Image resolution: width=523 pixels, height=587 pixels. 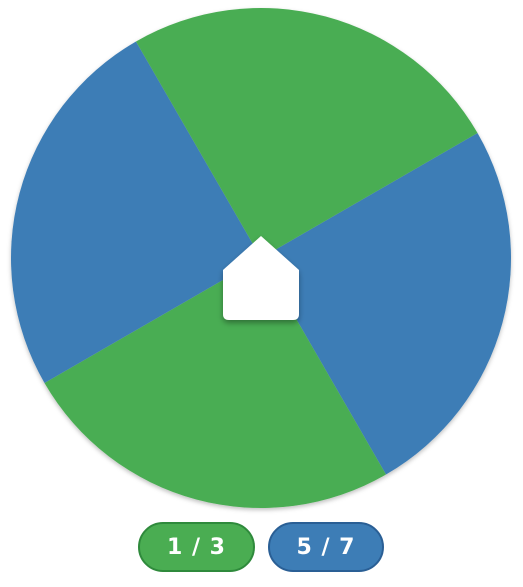 I want to click on green-score-label: 1 / 3, so click(x=196, y=547).